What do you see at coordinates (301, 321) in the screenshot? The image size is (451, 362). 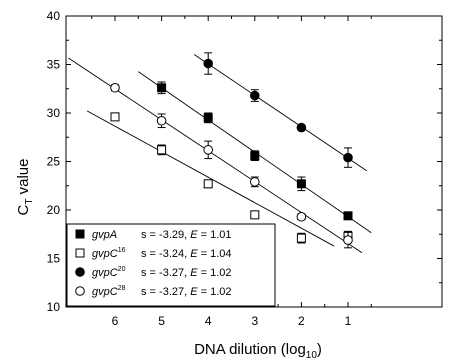 I see `x-tick-label: 2` at bounding box center [301, 321].